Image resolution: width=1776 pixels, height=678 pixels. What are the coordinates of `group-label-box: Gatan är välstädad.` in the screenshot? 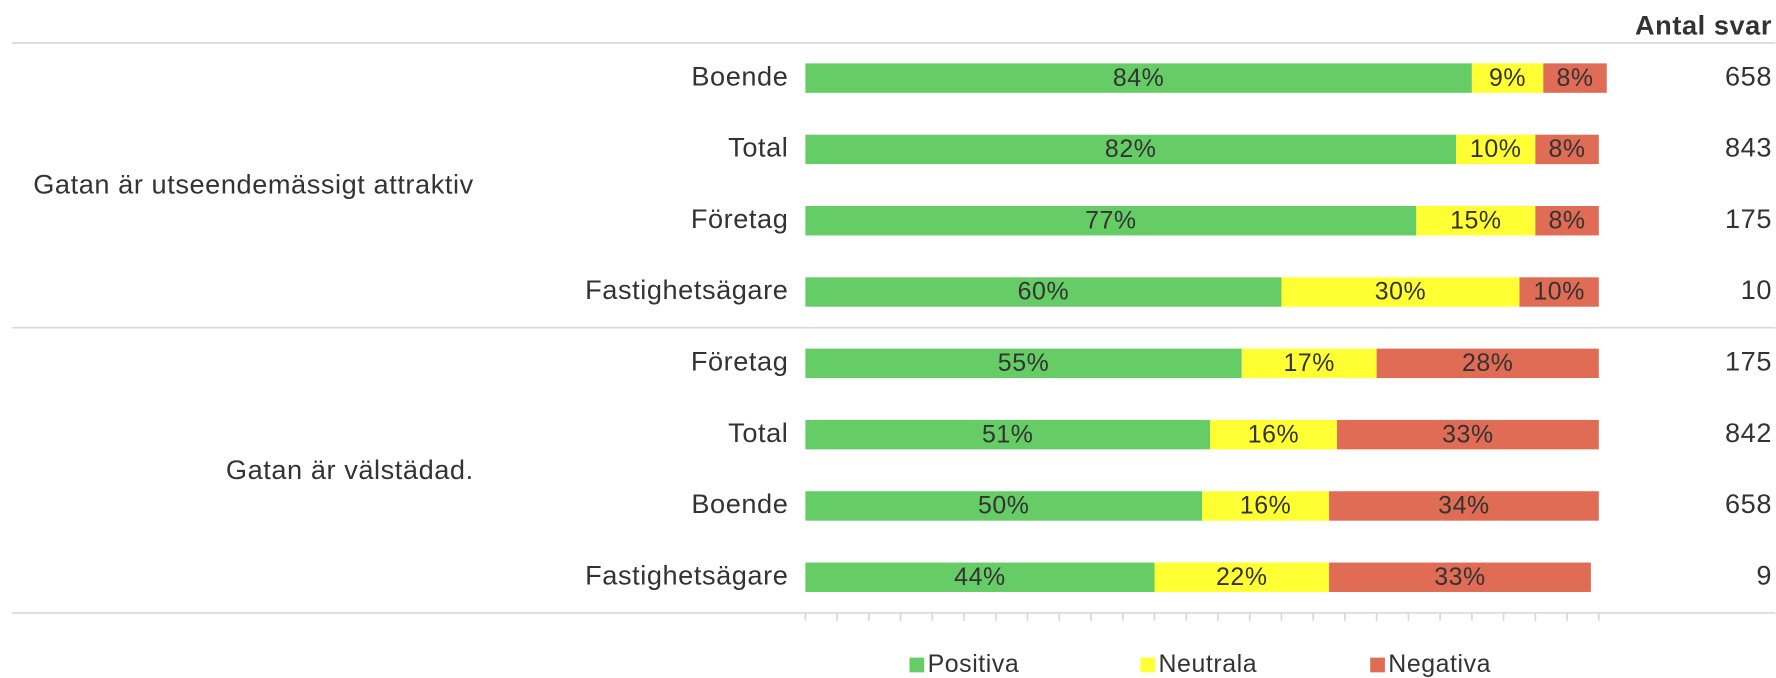 It's located at (349, 470).